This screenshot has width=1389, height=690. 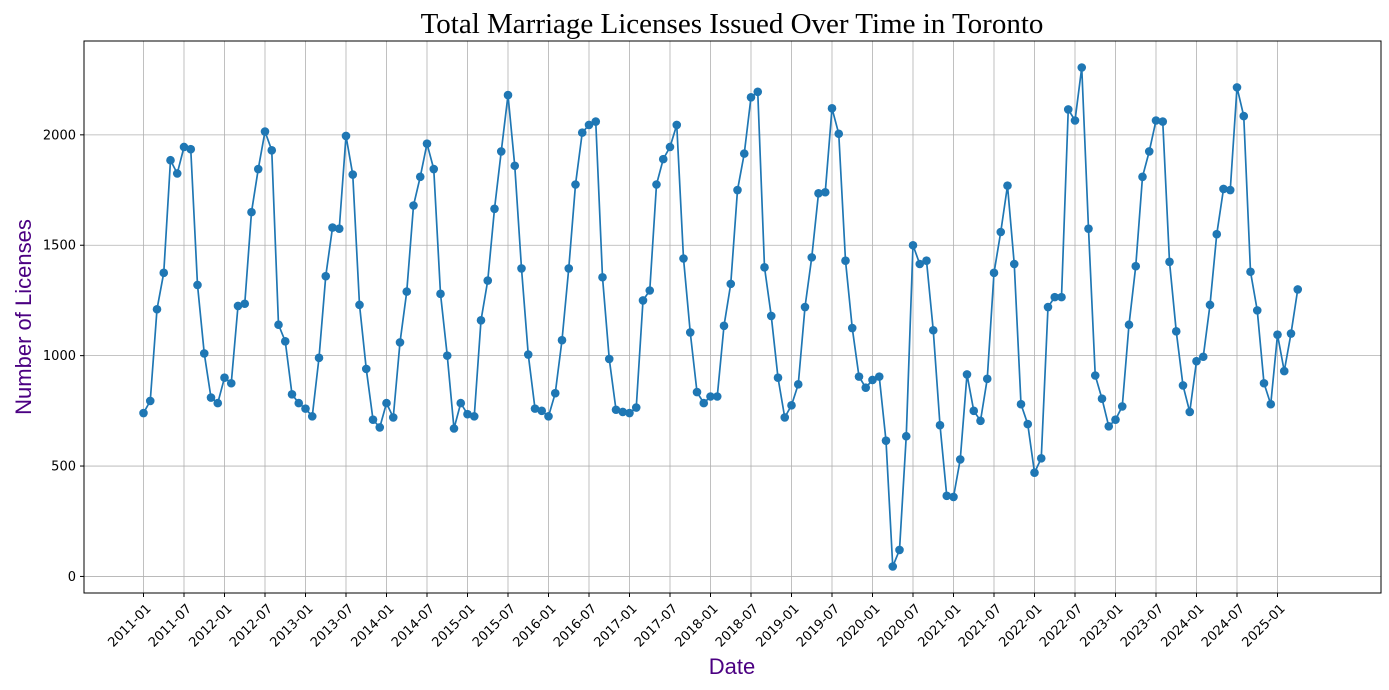 What do you see at coordinates (940, 625) in the screenshot?
I see `x-tick-label: 2021-01` at bounding box center [940, 625].